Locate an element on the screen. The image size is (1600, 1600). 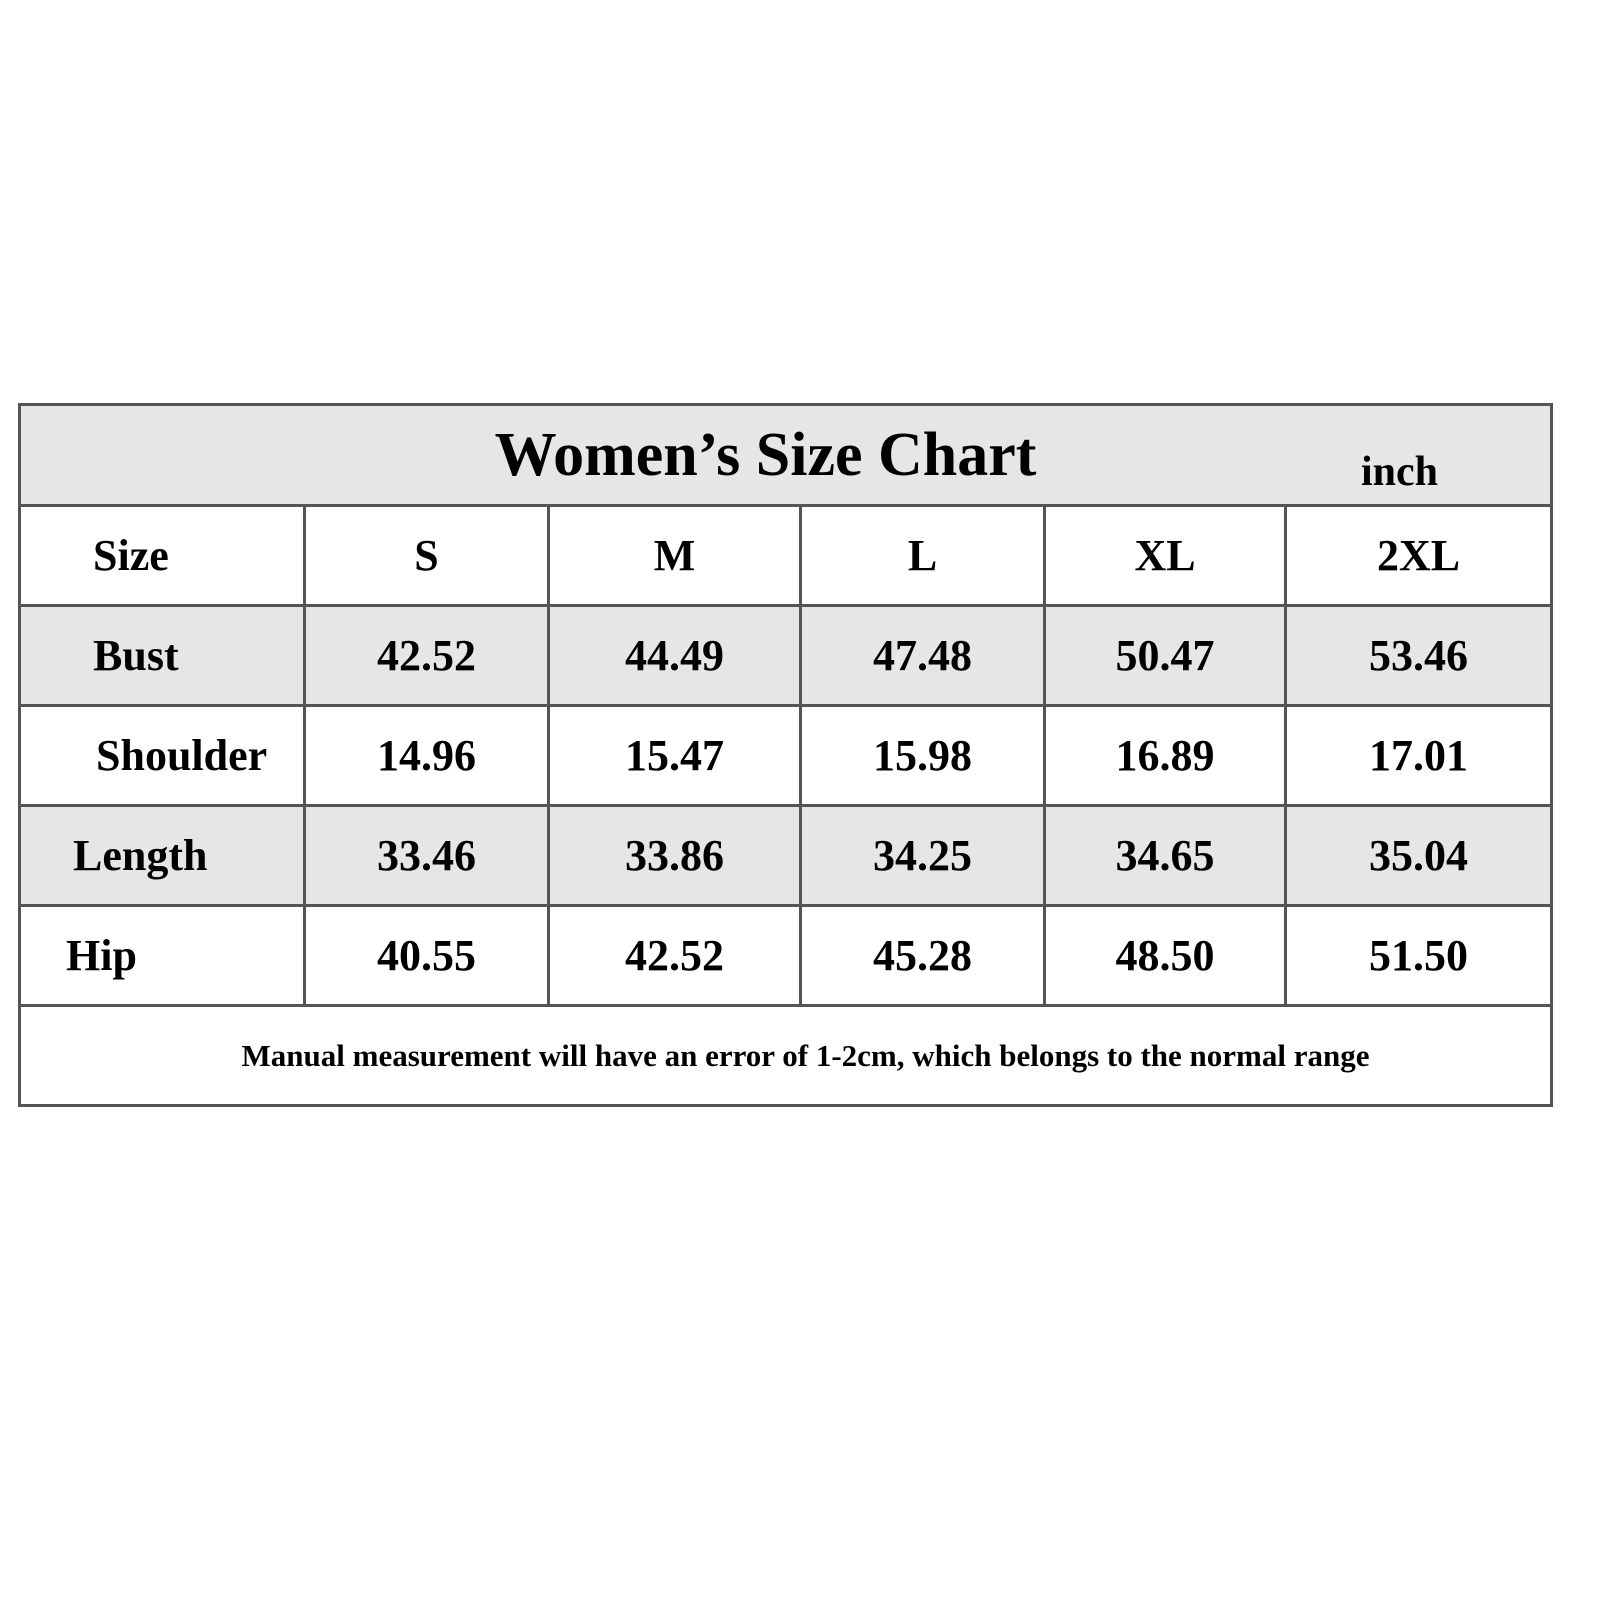
column-header: S is located at coordinates (426, 555).